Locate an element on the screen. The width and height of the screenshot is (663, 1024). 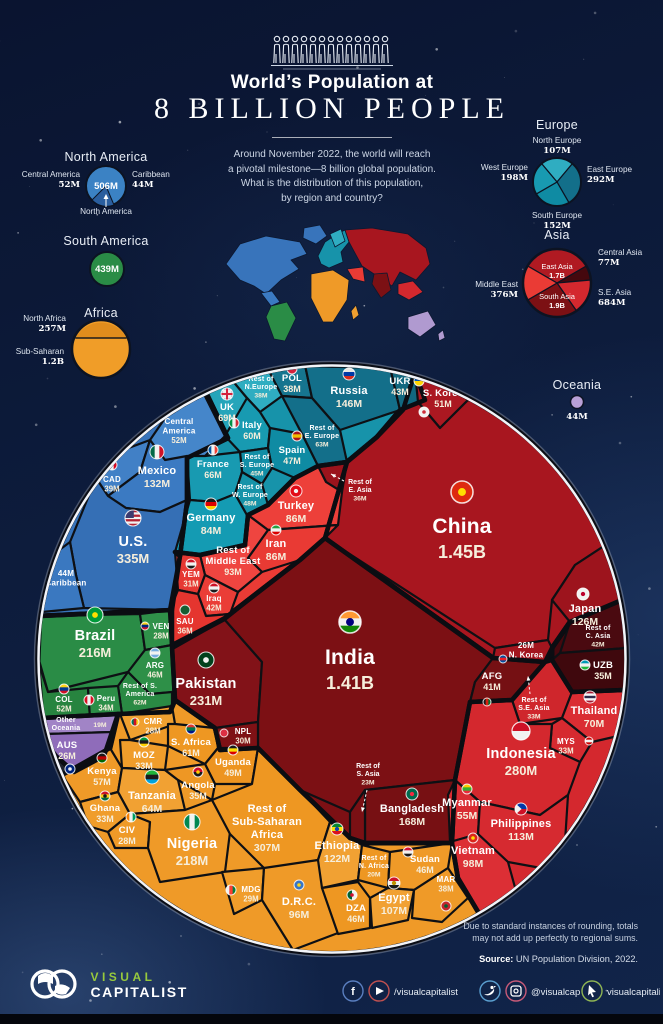
facebook-icon: f is located at coordinates (353, 991).